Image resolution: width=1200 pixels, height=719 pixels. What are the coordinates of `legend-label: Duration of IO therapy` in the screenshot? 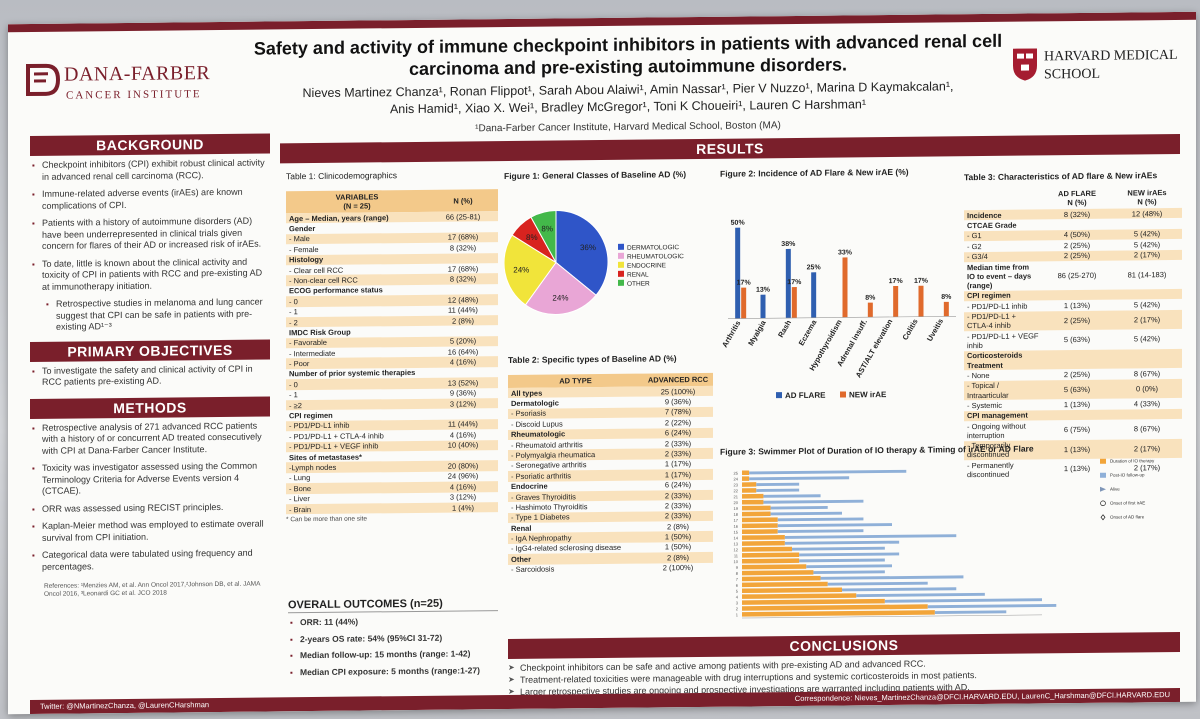 It's located at (1132, 460).